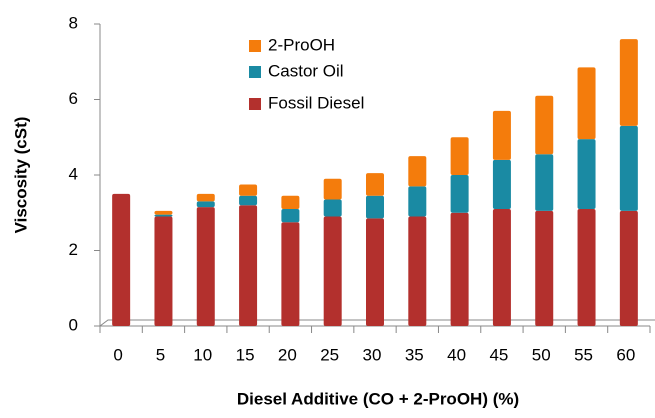  I want to click on legend-label: Castor Oil, so click(306, 70).